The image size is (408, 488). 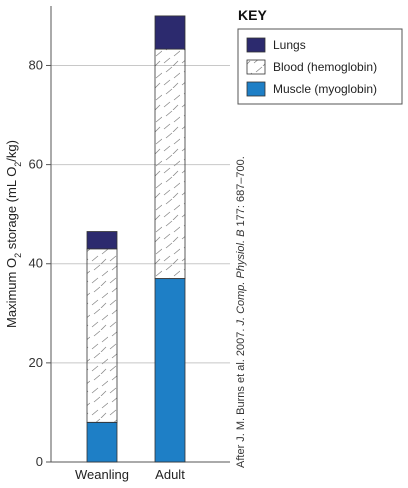 I want to click on legend-title: KEY, so click(x=252, y=15).